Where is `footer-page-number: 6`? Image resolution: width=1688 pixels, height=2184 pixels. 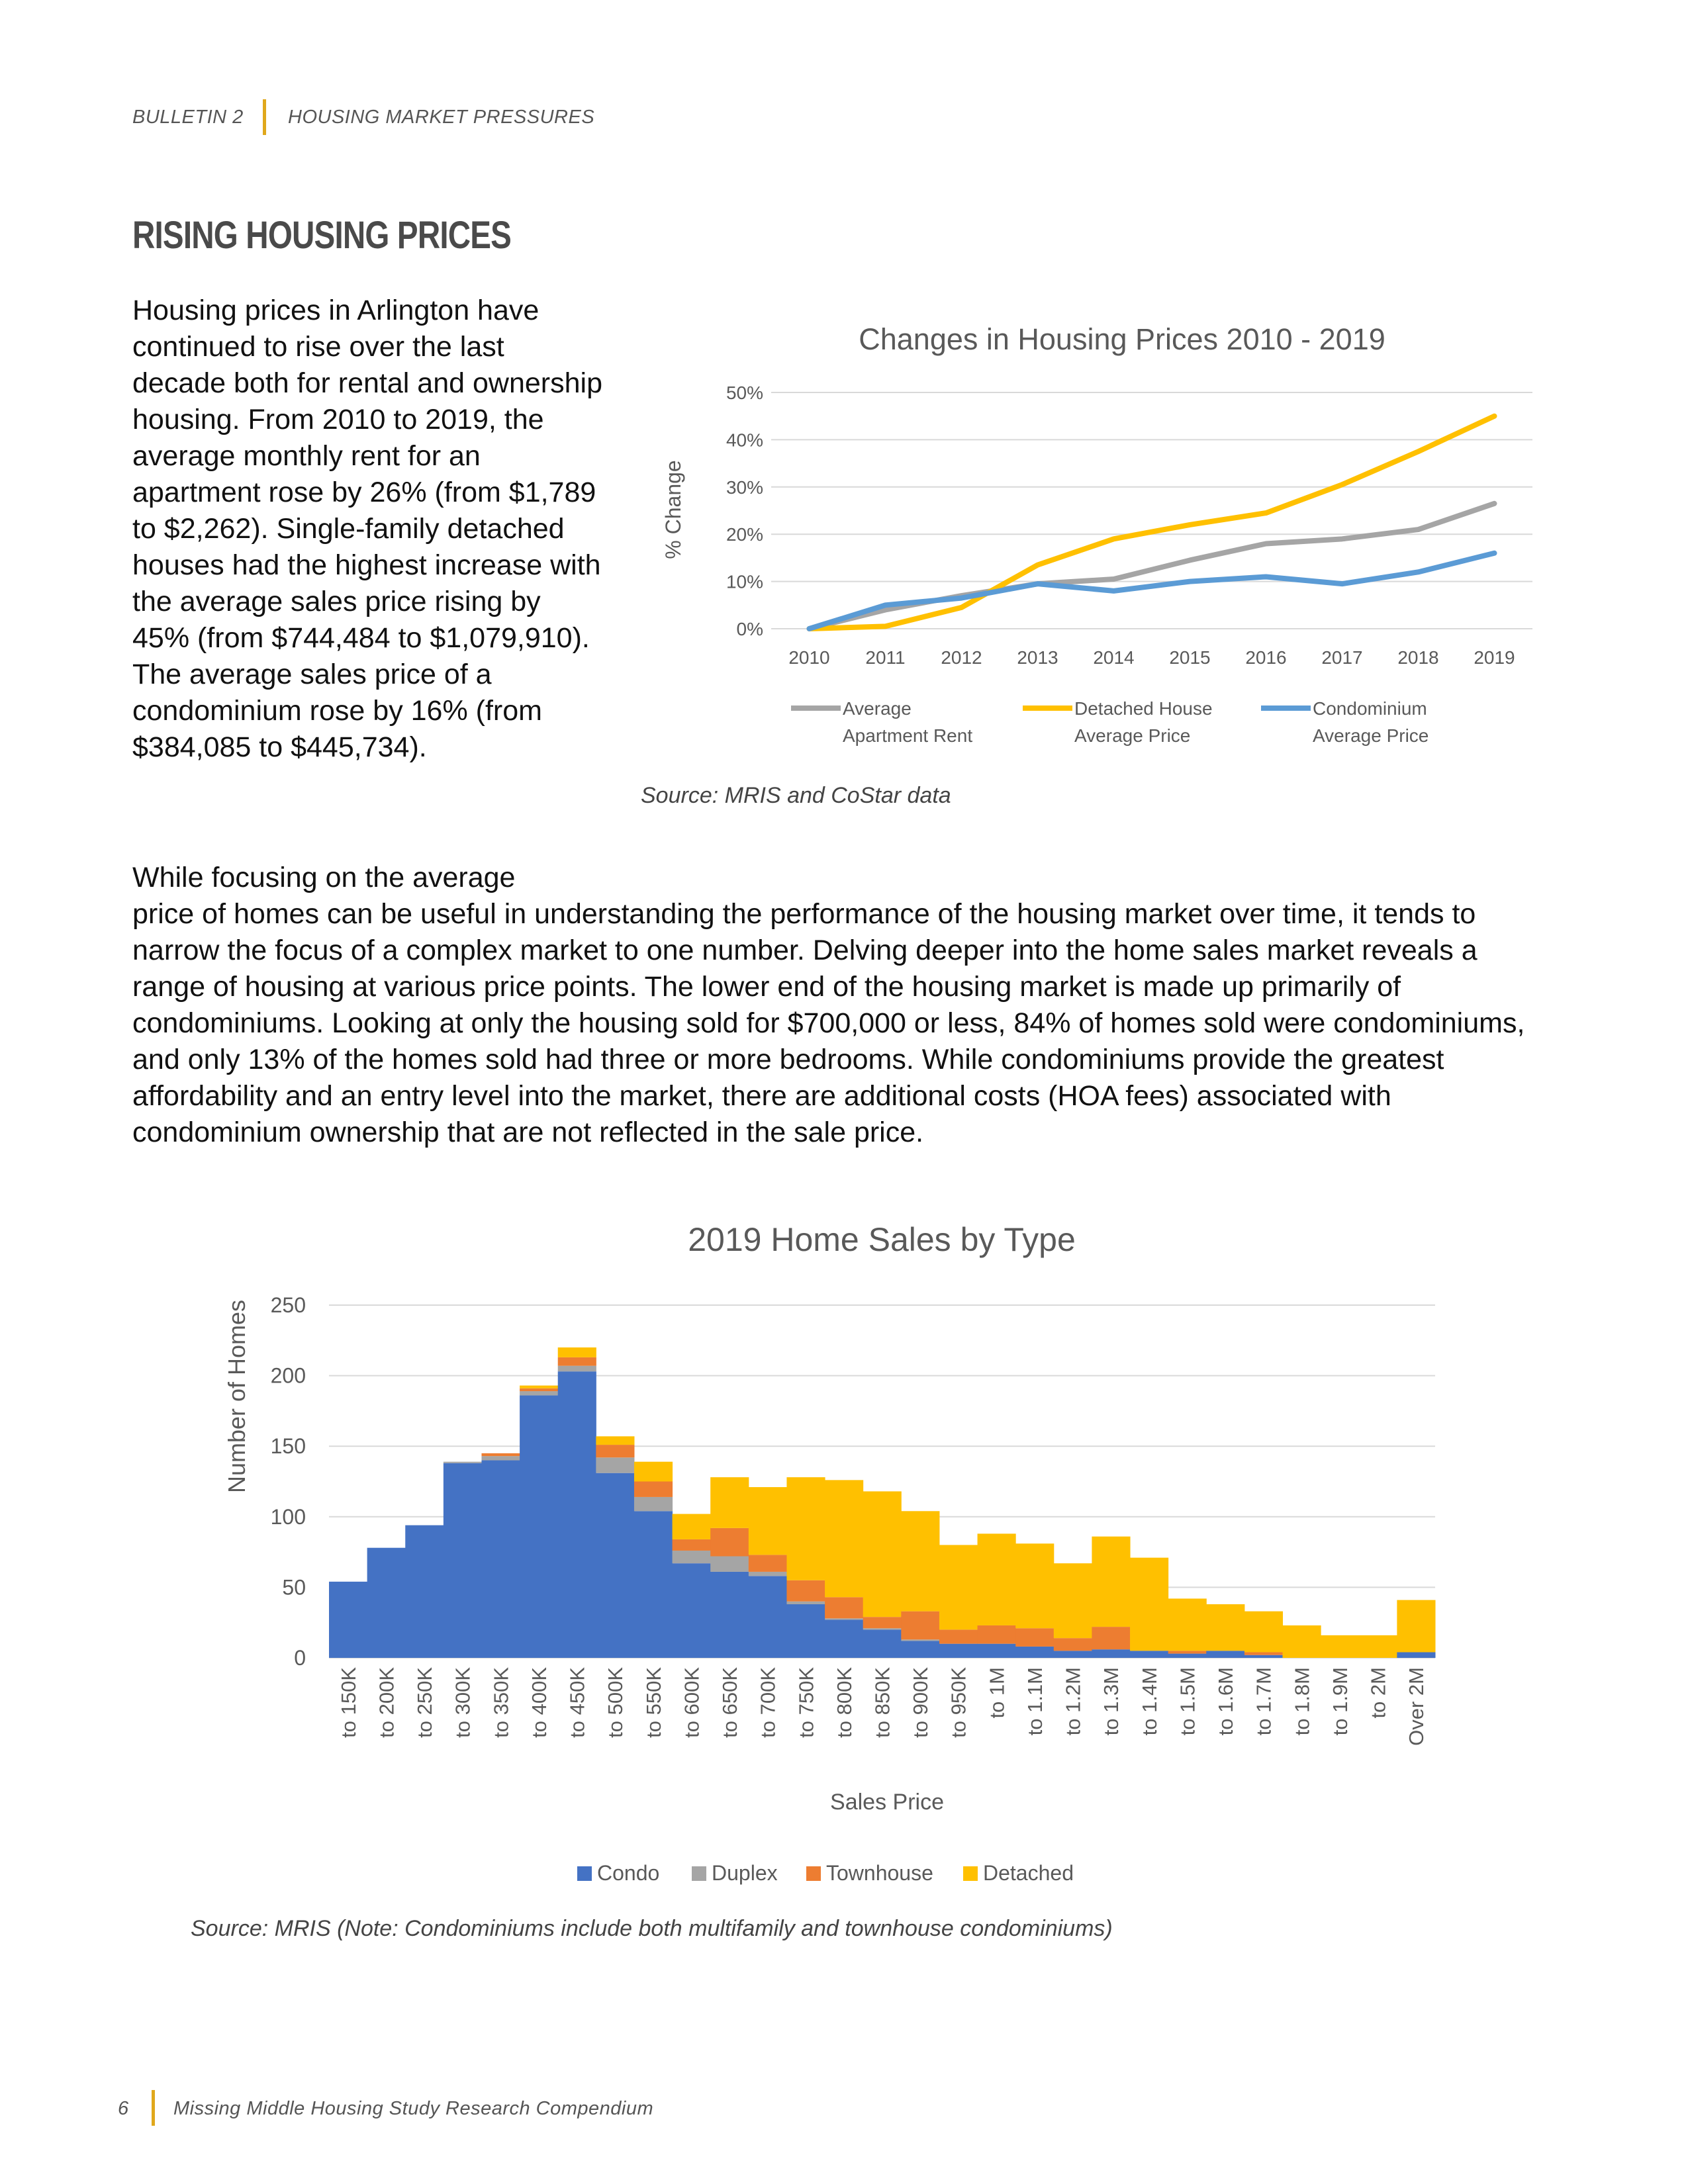 footer-page-number: 6 is located at coordinates (123, 2108).